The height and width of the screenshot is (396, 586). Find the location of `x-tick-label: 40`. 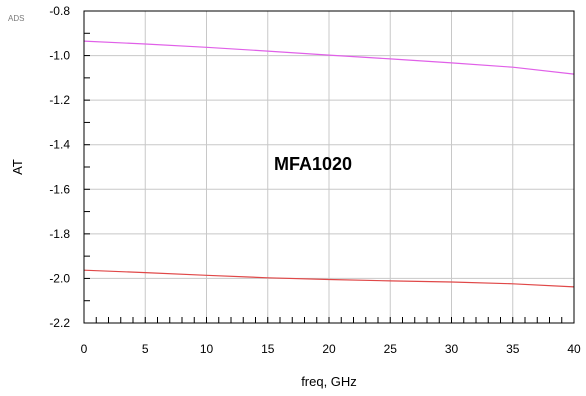

x-tick-label: 40 is located at coordinates (574, 349).